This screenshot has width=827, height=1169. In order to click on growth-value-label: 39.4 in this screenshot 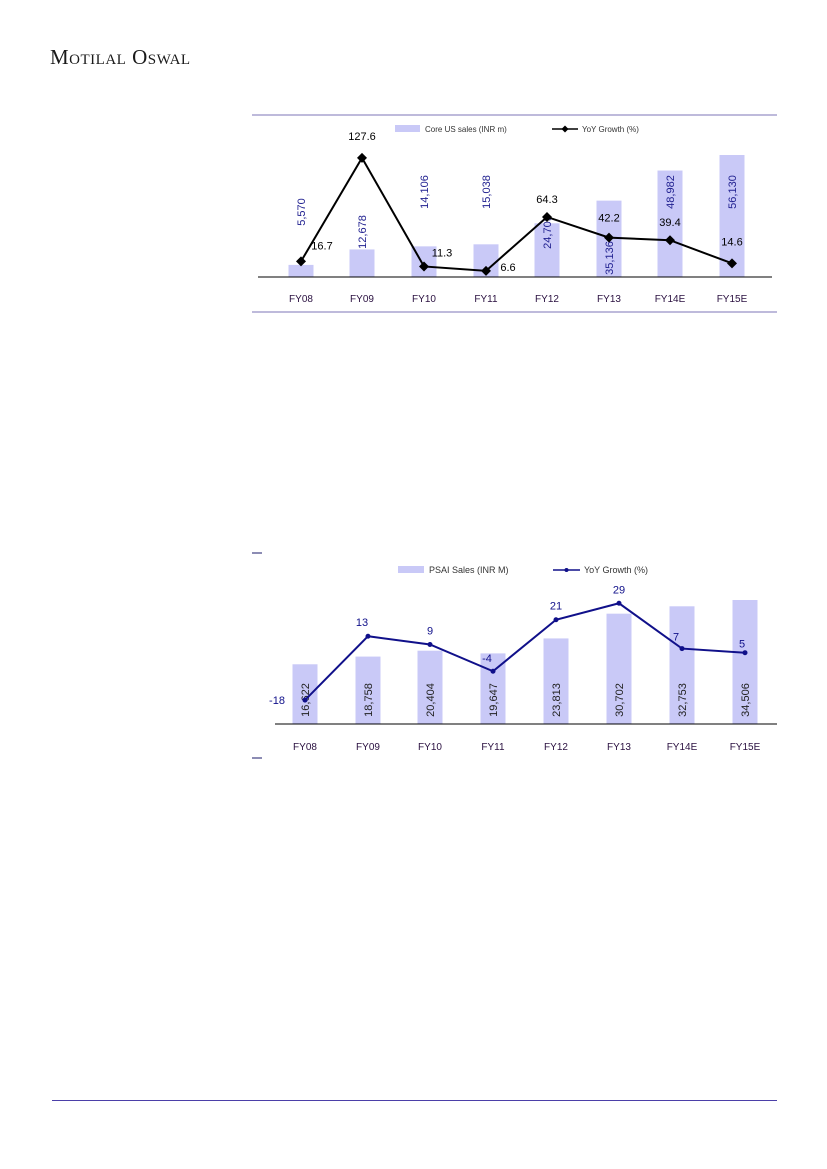, I will do `click(669, 223)`.